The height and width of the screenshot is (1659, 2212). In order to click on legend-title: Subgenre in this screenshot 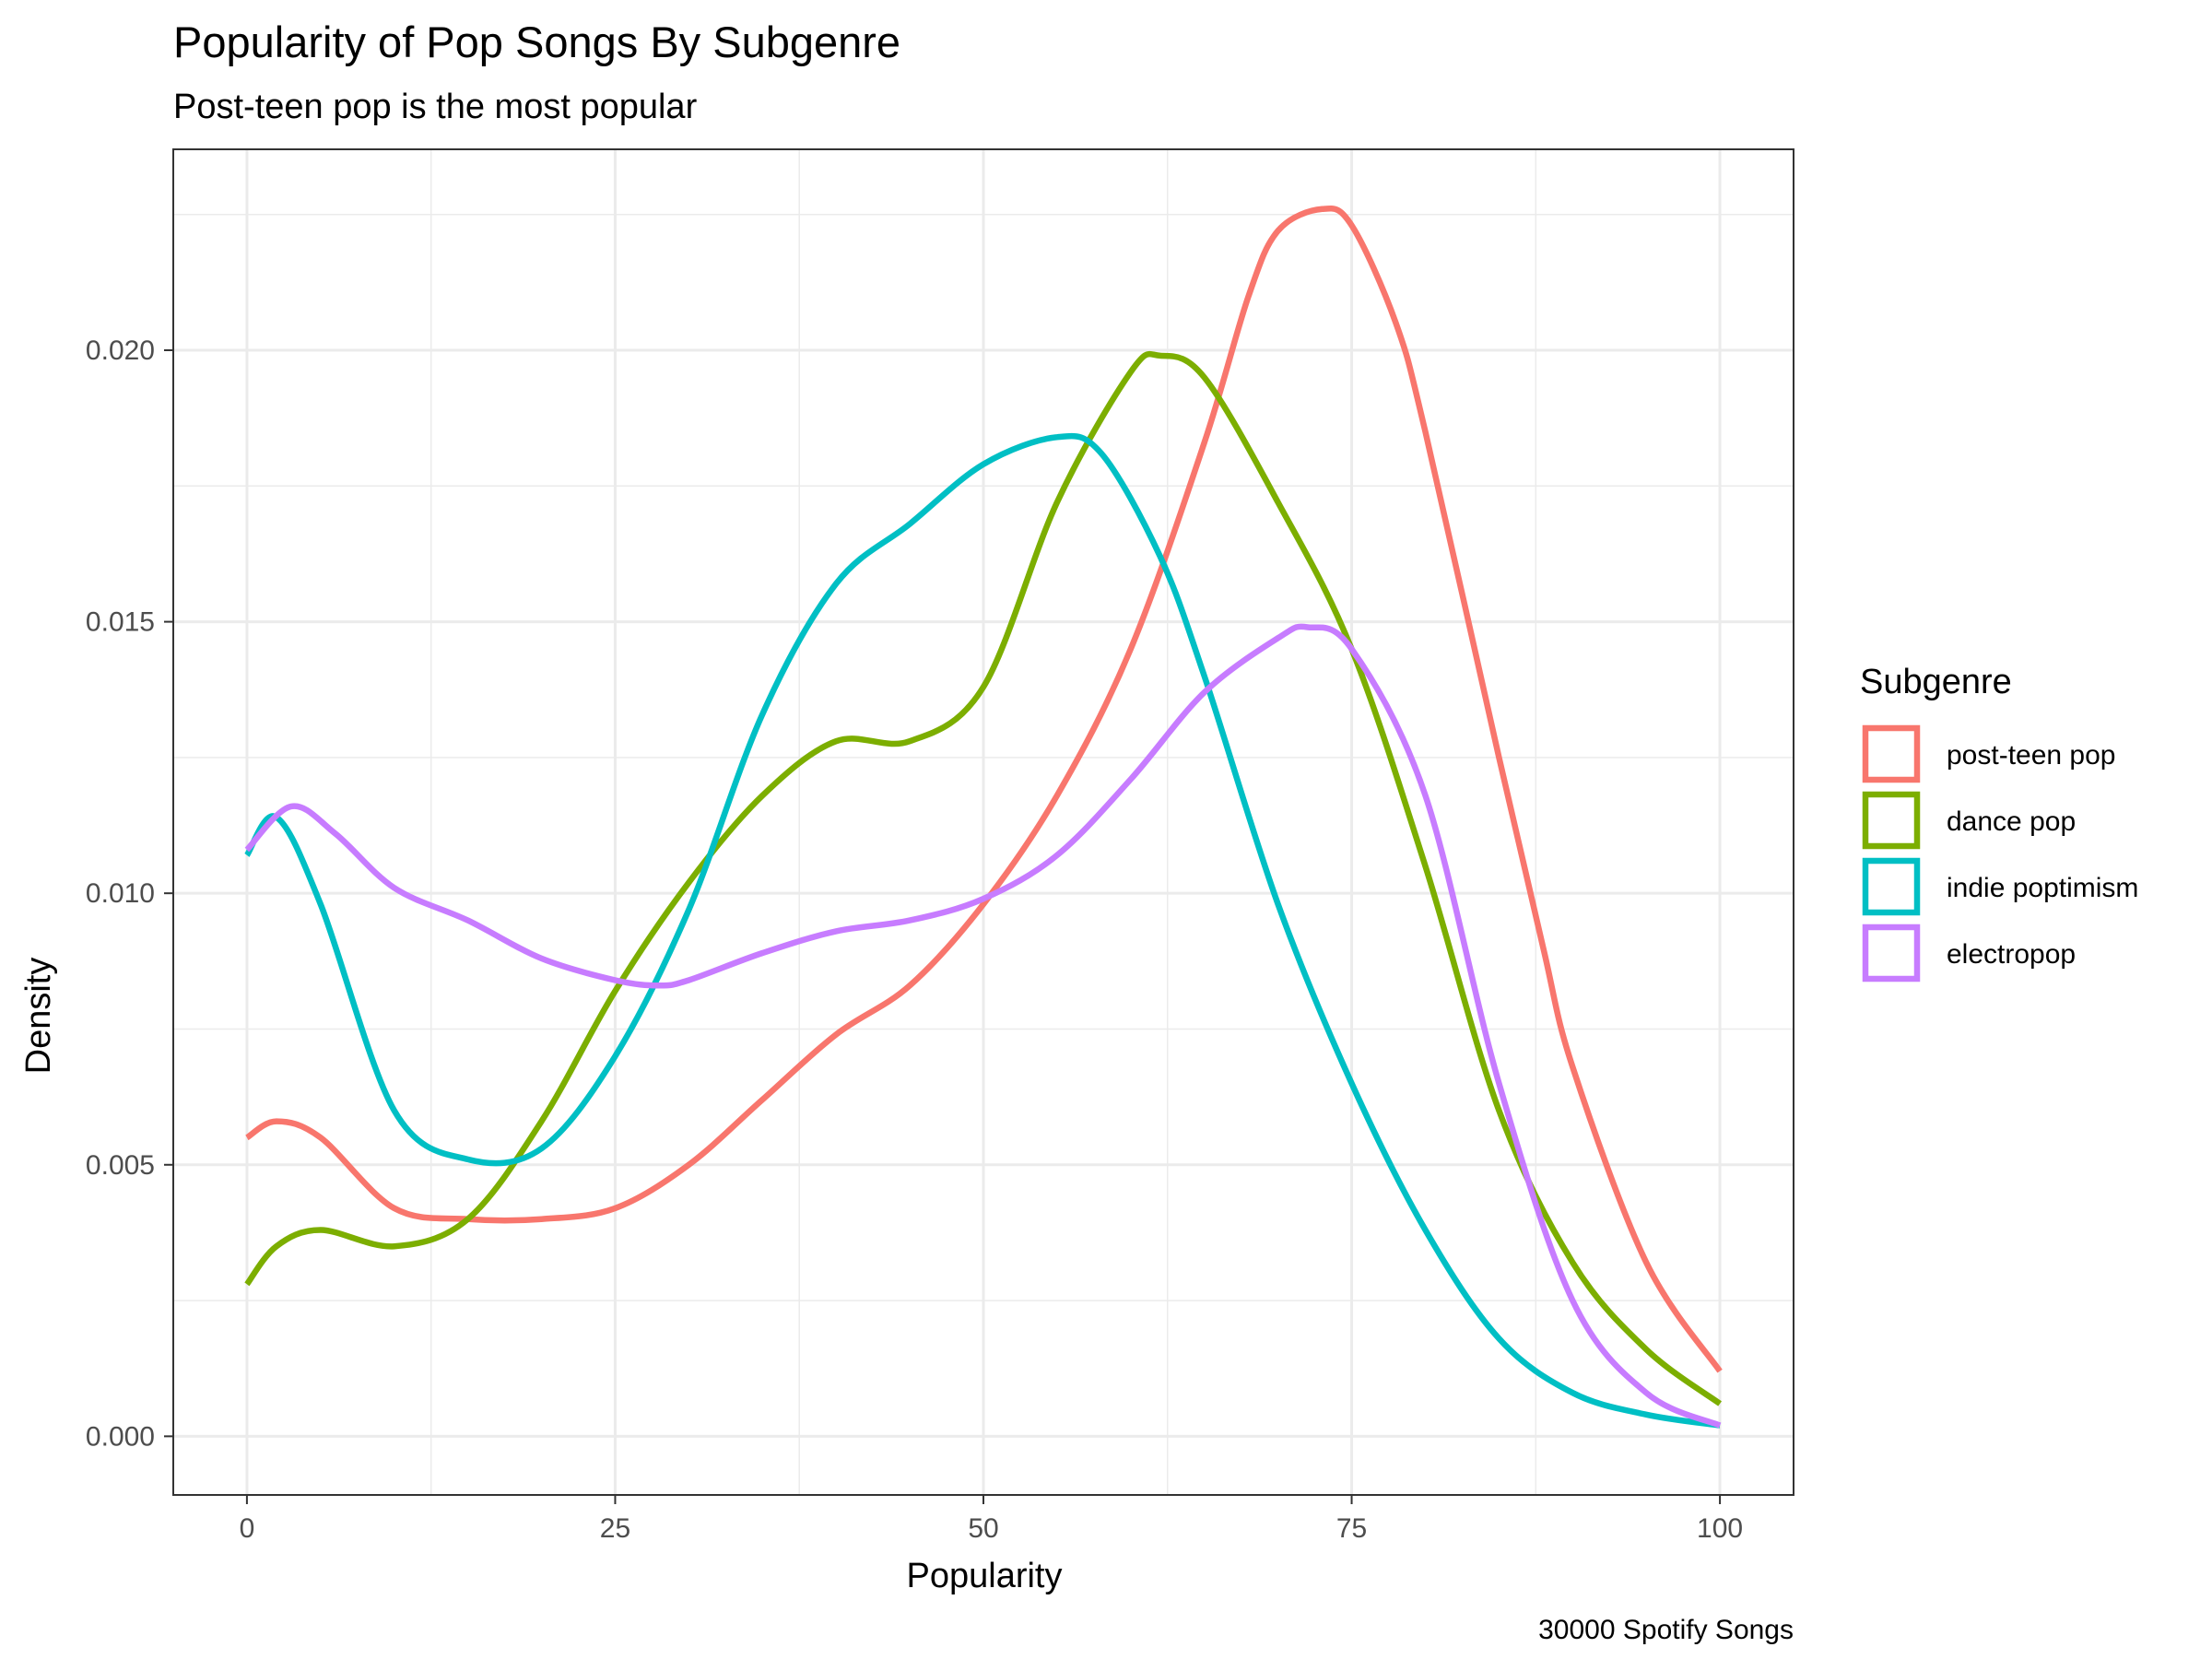, I will do `click(1936, 682)`.